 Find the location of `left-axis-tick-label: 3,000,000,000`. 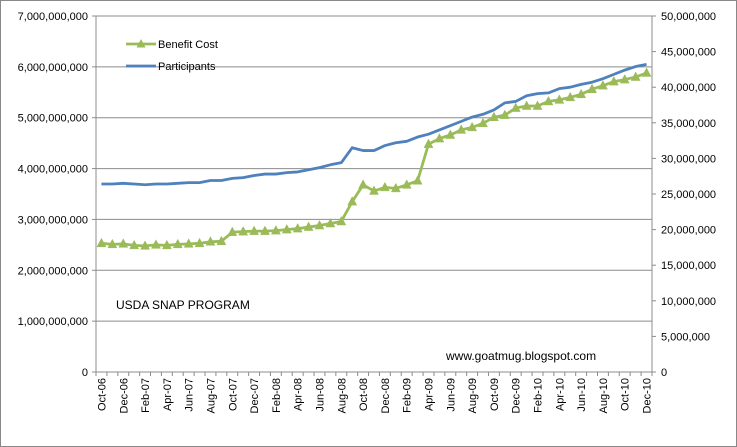

left-axis-tick-label: 3,000,000,000 is located at coordinates (53, 220).